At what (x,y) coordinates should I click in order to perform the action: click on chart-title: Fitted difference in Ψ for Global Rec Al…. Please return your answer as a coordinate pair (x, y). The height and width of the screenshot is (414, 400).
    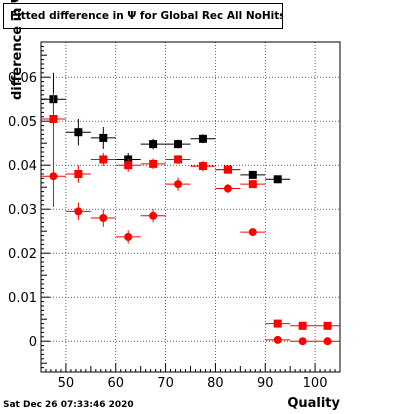
    Looking at the image, I should click on (143, 16).